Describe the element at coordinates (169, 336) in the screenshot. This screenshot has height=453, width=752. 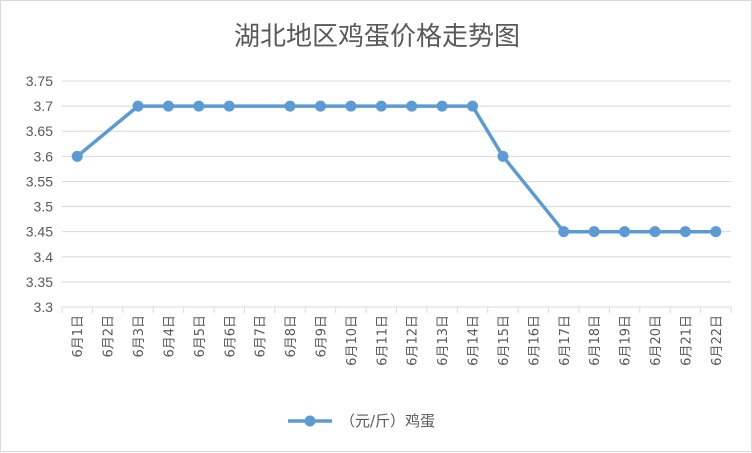
I see `x-tick-label: 6月4日` at that location.